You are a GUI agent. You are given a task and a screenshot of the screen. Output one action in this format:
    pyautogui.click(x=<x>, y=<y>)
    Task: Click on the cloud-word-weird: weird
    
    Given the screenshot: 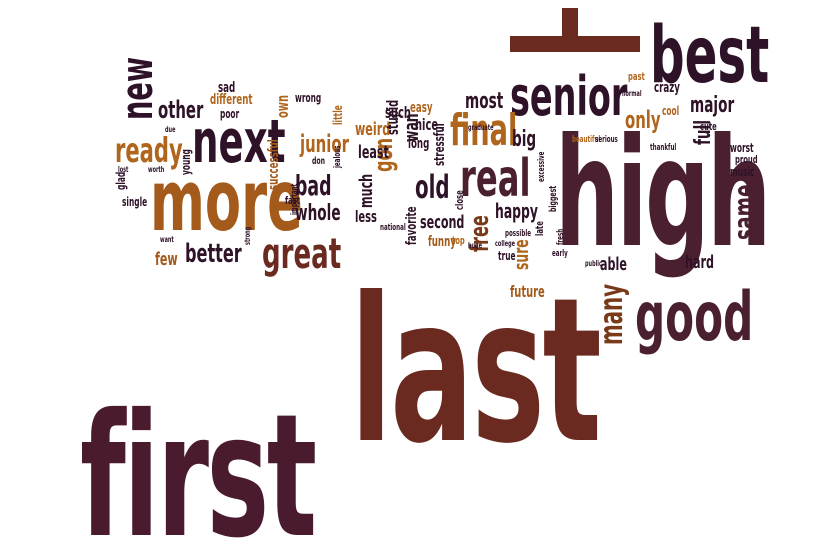 What is the action you would take?
    pyautogui.click(x=372, y=129)
    